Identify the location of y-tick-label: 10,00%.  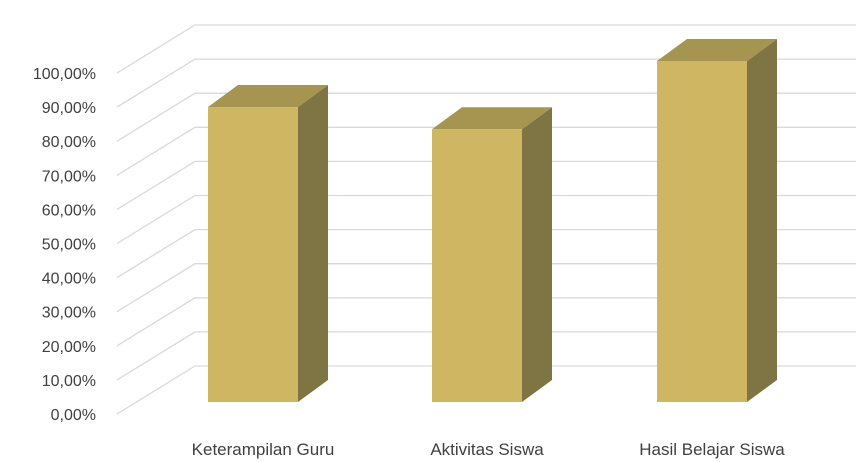
(69, 381).